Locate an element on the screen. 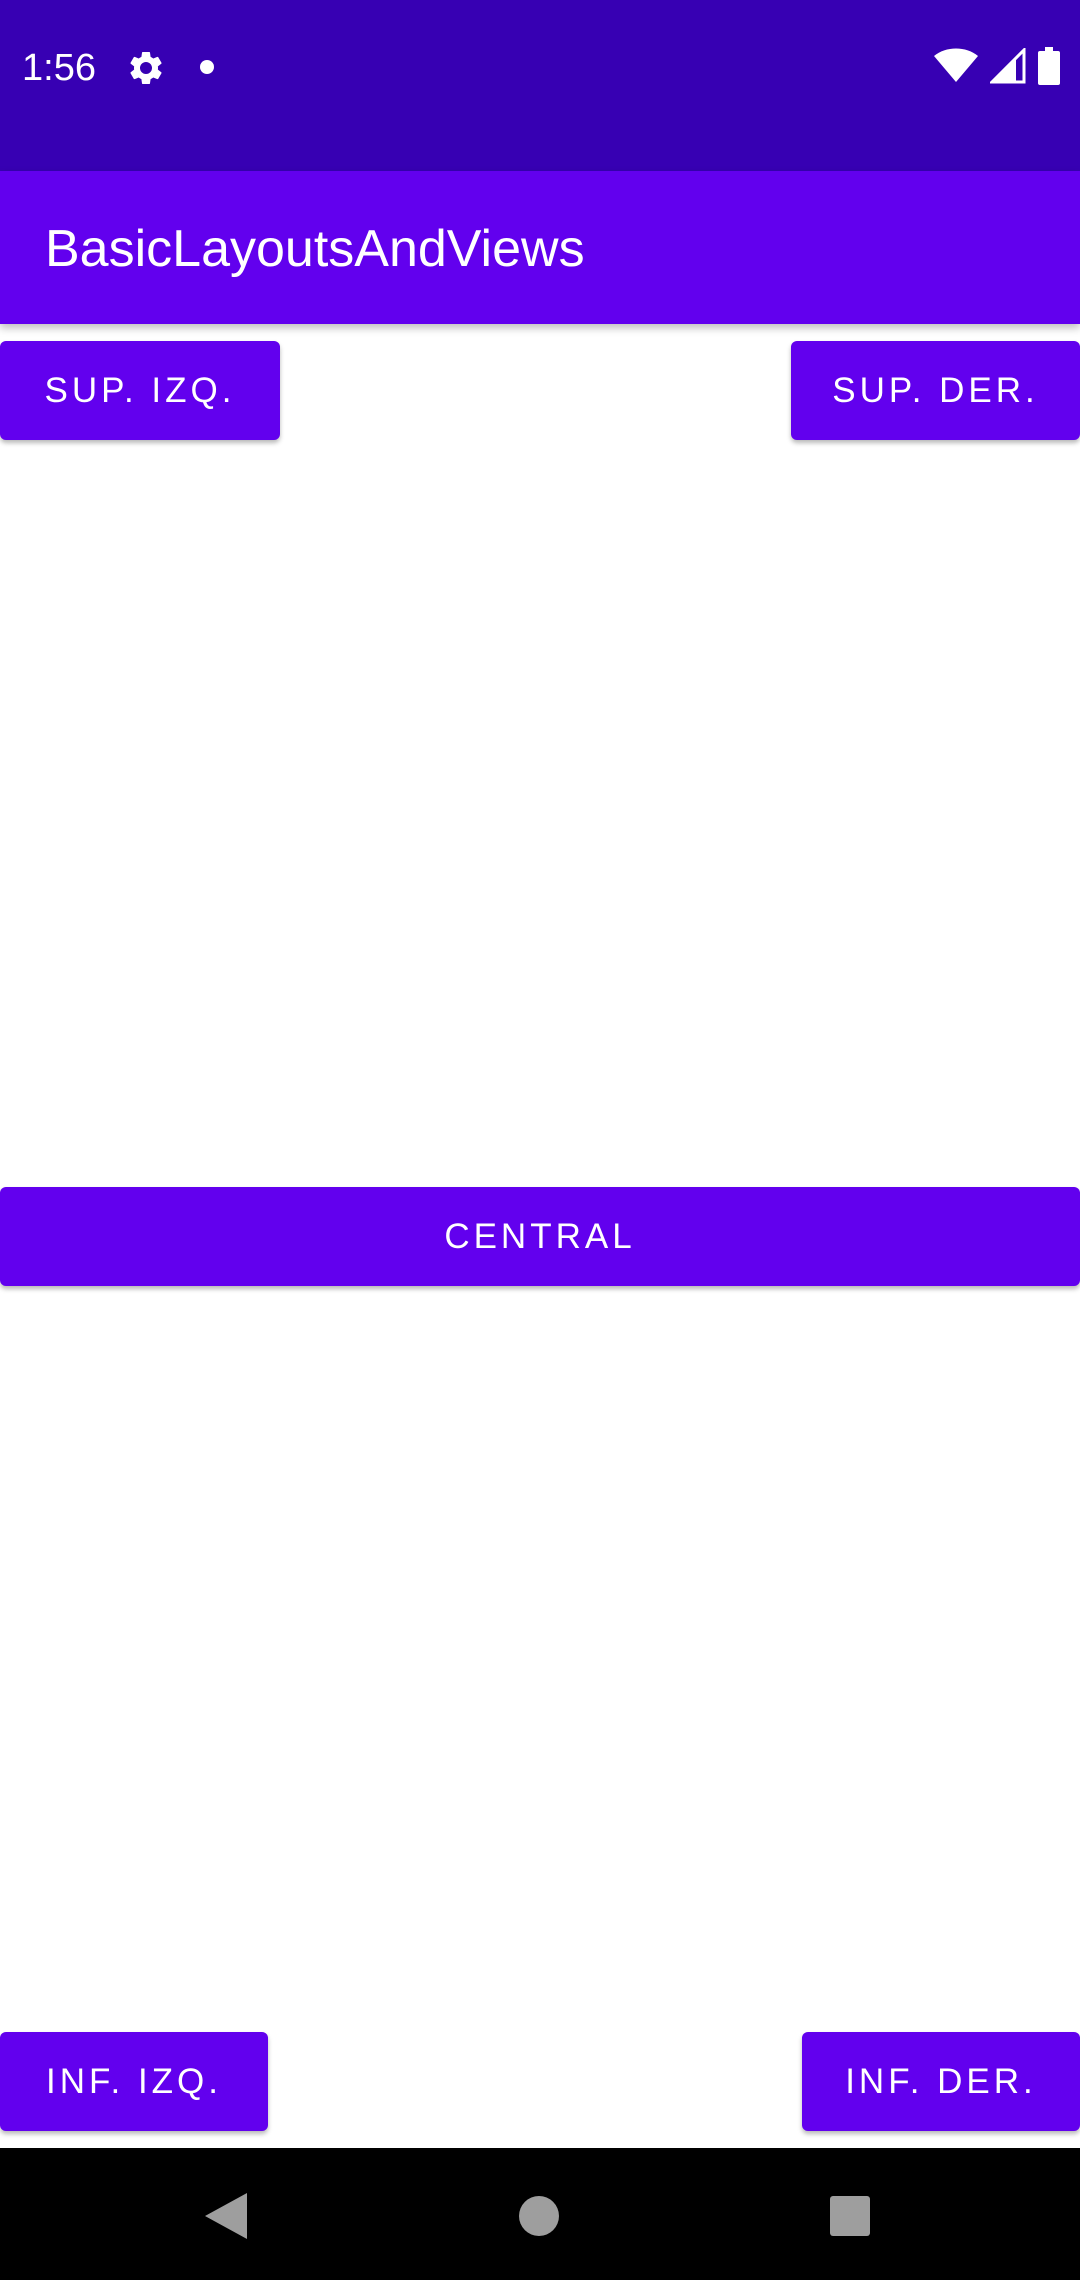 The width and height of the screenshot is (1080, 2280). app-bar: BasicLayoutsAndViews is located at coordinates (540, 247).